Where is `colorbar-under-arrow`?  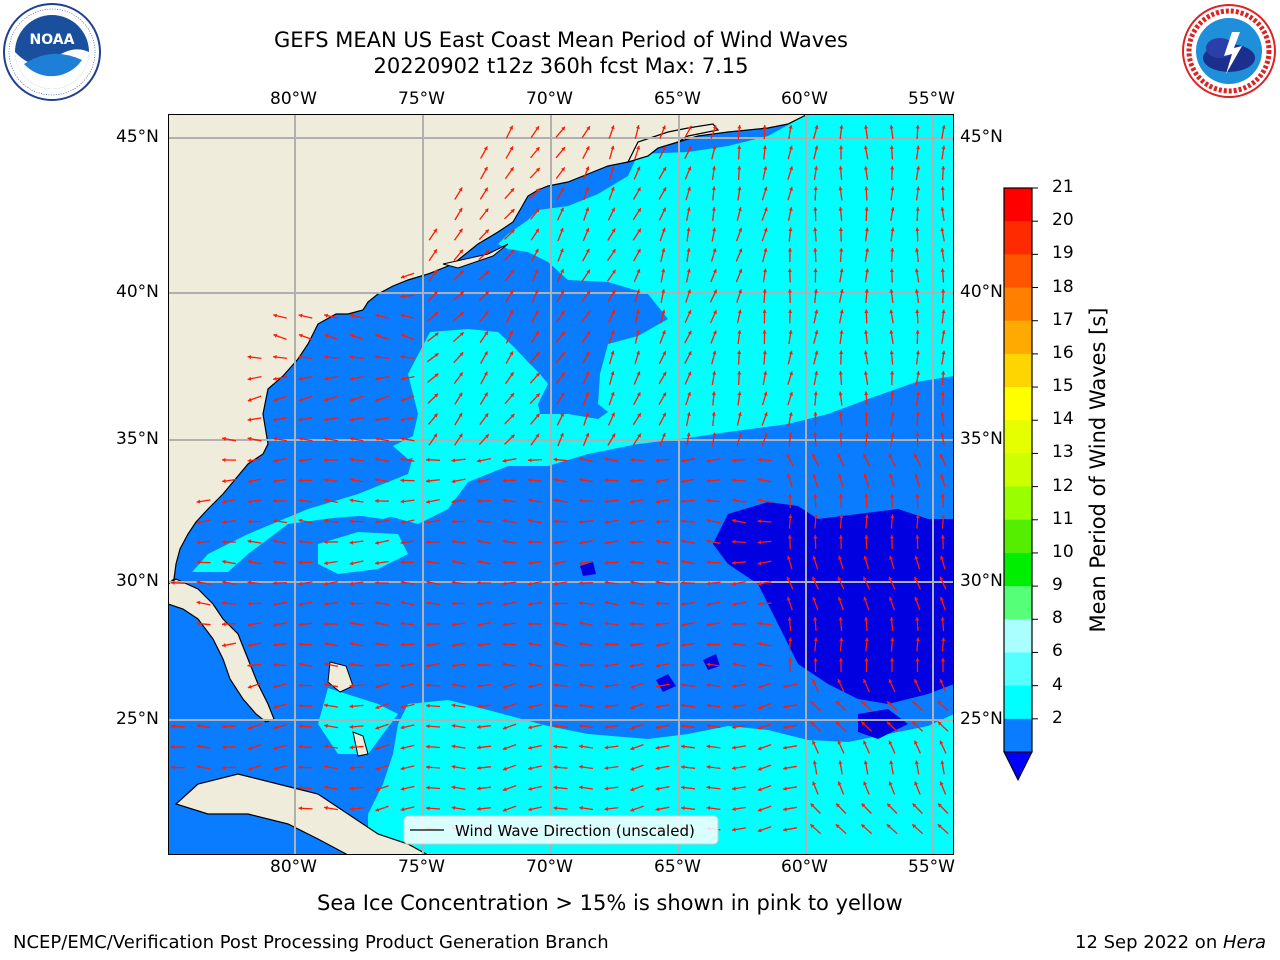
colorbar-under-arrow is located at coordinates (1018, 766).